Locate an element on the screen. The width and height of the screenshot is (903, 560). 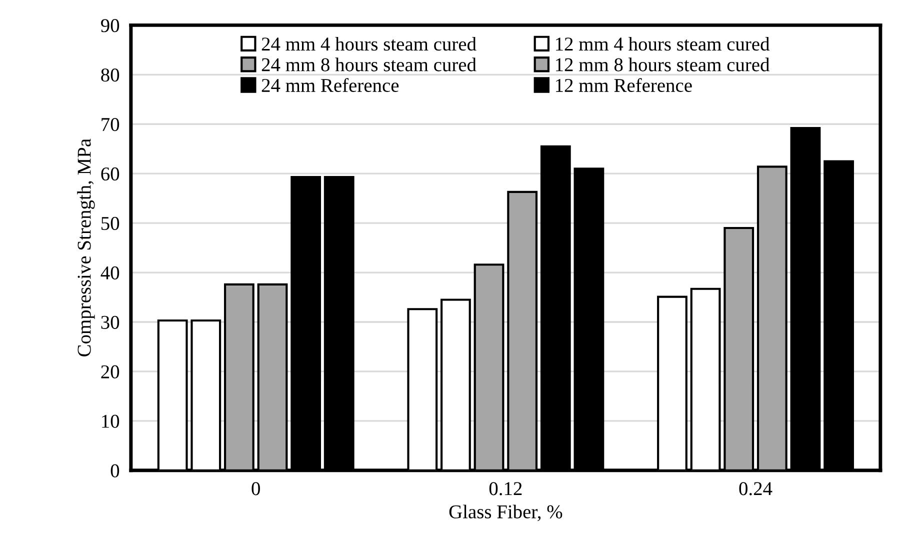
y-tick-label: 70 is located at coordinates (111, 125).